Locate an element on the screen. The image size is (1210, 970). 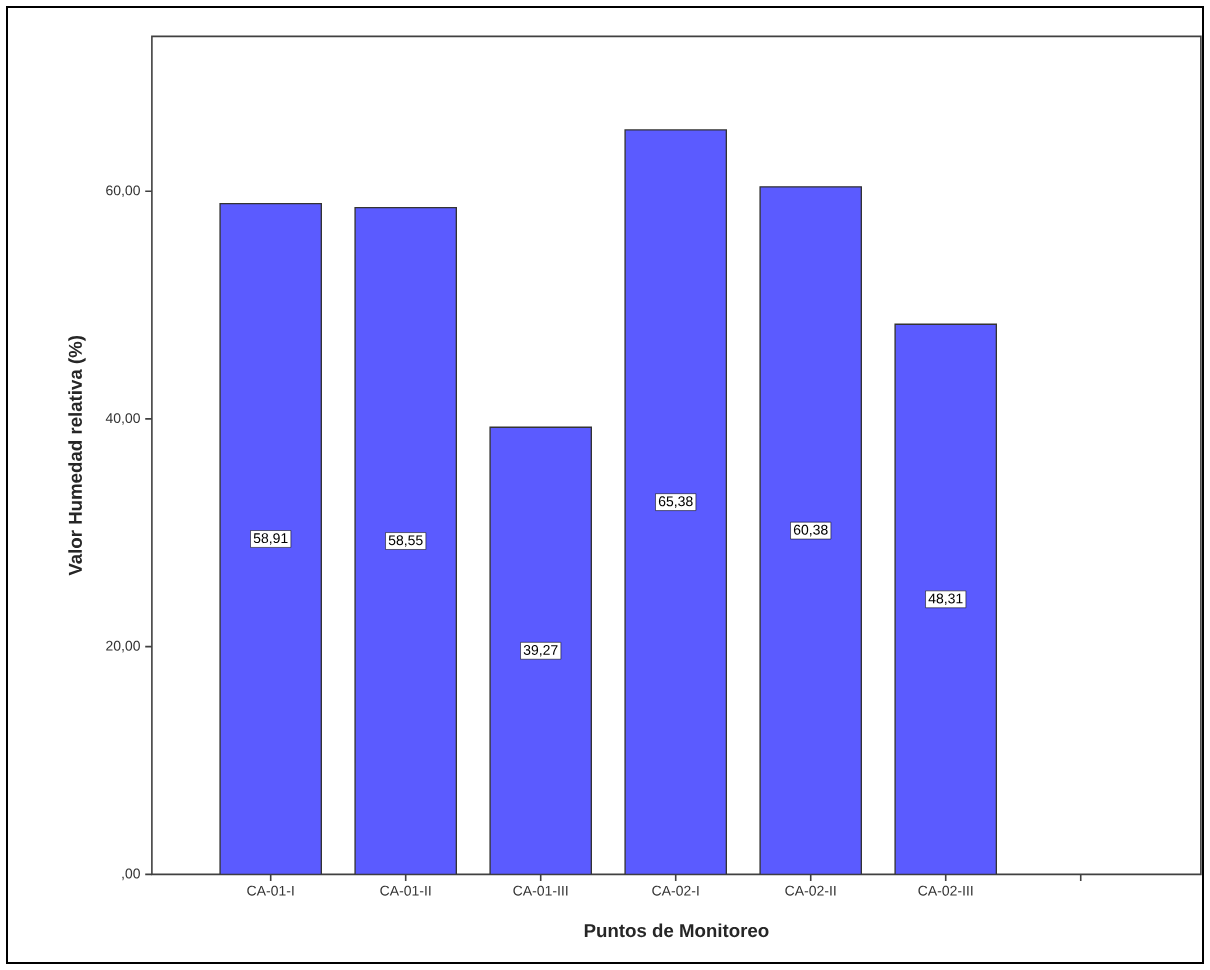
x-tick-label: CA-01-I is located at coordinates (270, 890).